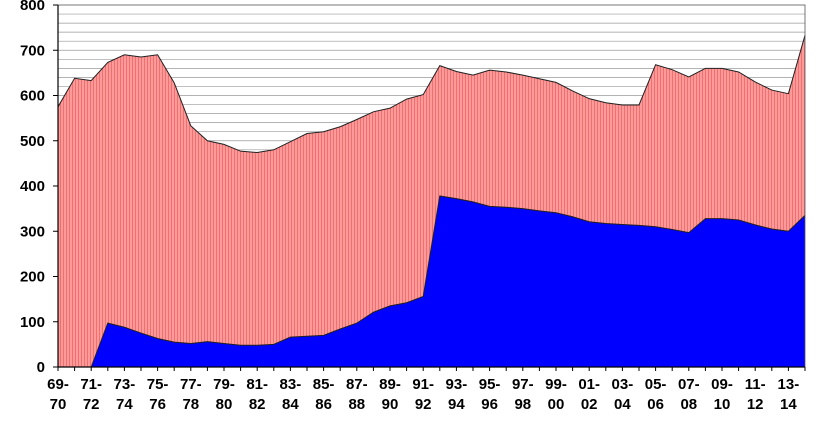  I want to click on x-tick-label-bottom: 80, so click(224, 404).